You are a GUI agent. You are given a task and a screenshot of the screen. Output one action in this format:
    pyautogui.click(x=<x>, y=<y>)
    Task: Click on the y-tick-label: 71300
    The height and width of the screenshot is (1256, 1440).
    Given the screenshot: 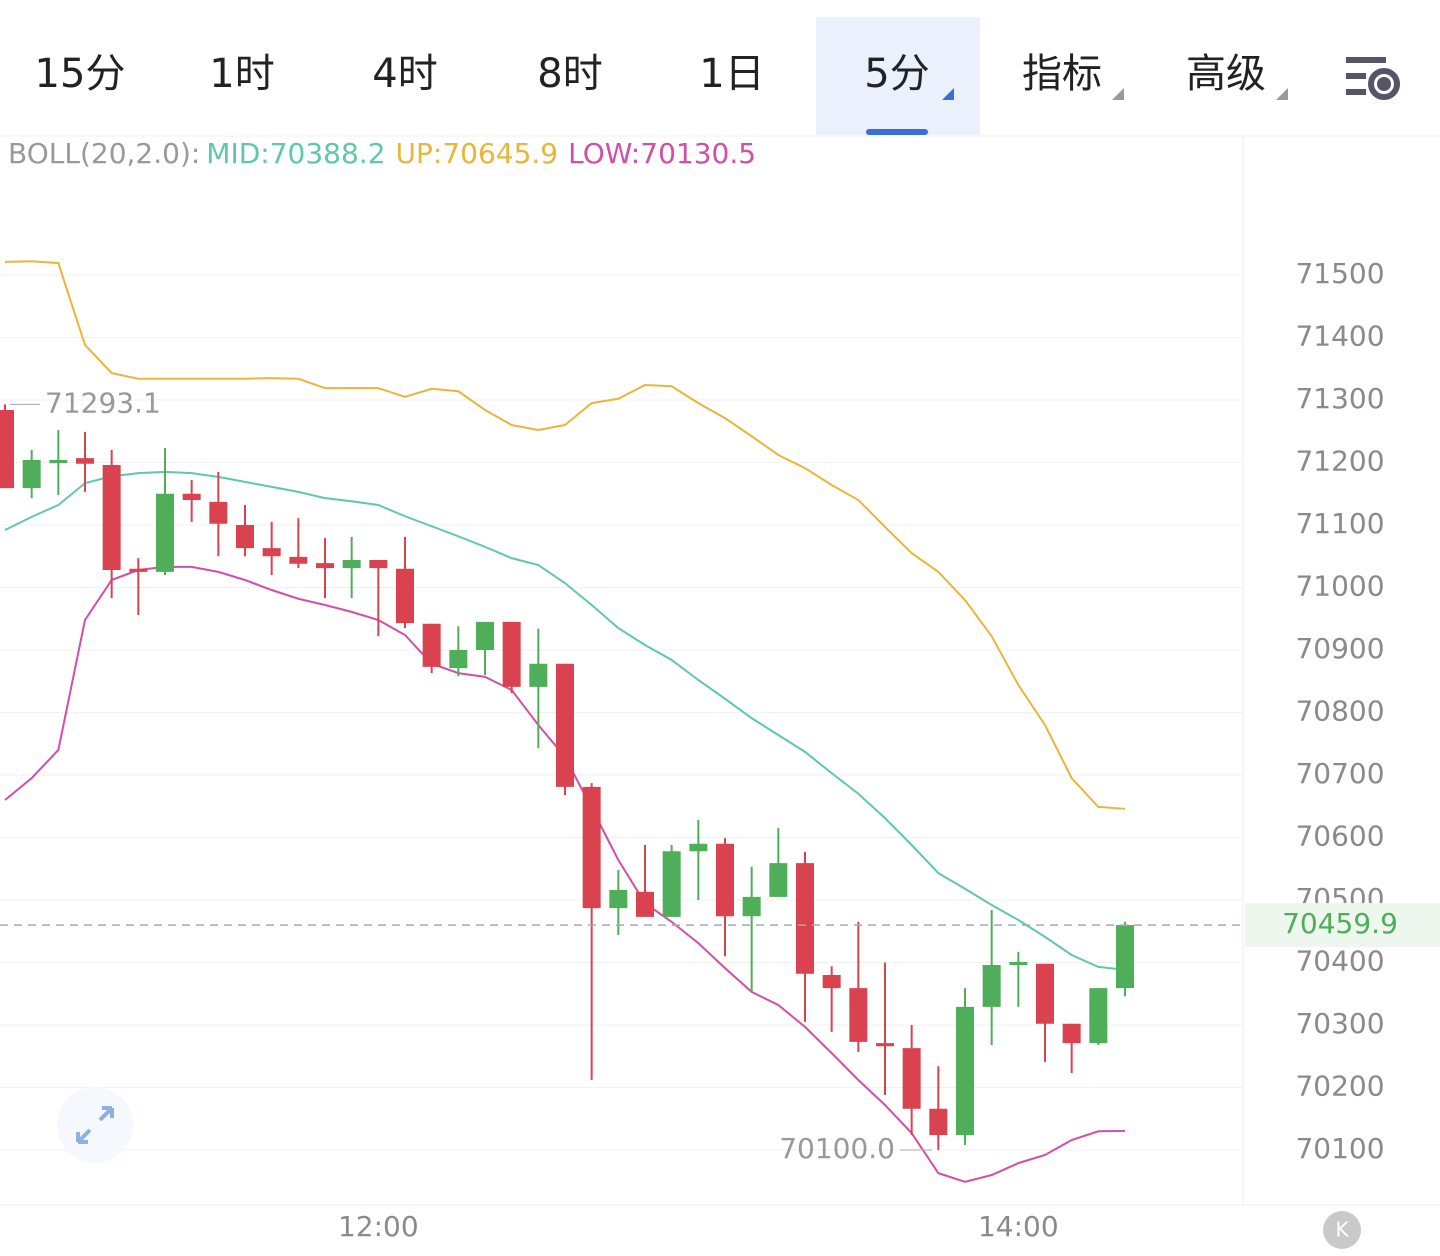 What is the action you would take?
    pyautogui.click(x=1339, y=398)
    